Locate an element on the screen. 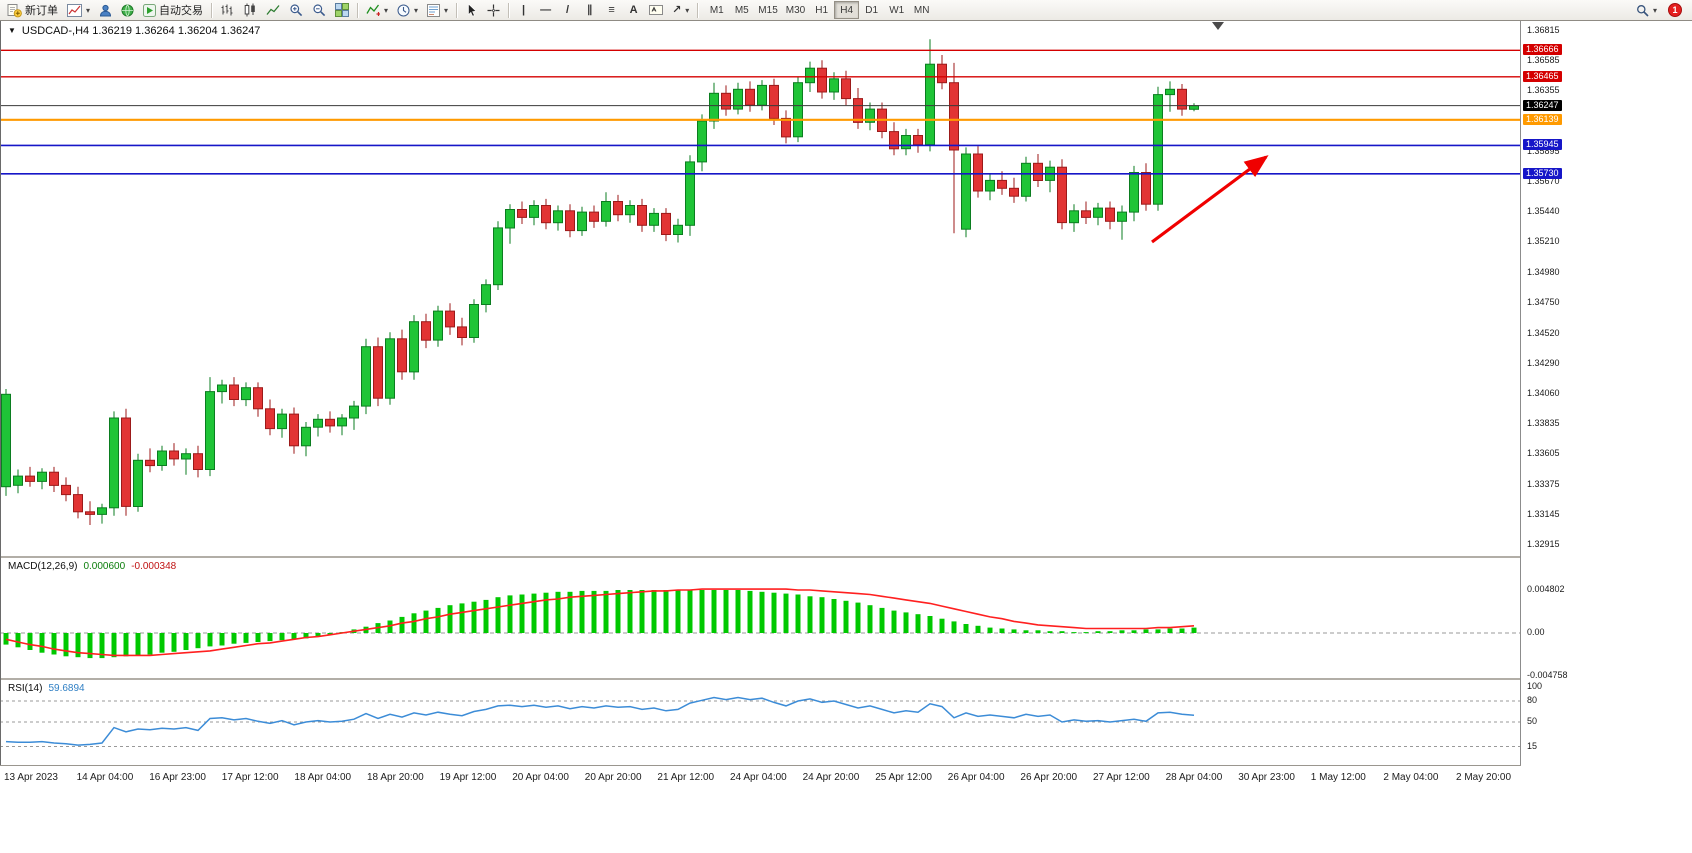  price-tag: 1.36247 is located at coordinates (1542, 105).